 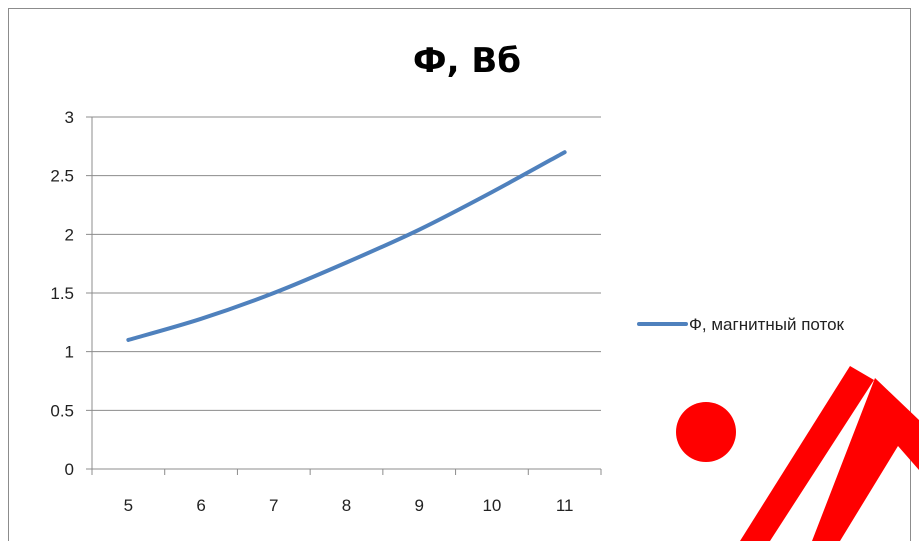 I want to click on legend: Ф, магнитный поток, so click(x=741, y=324).